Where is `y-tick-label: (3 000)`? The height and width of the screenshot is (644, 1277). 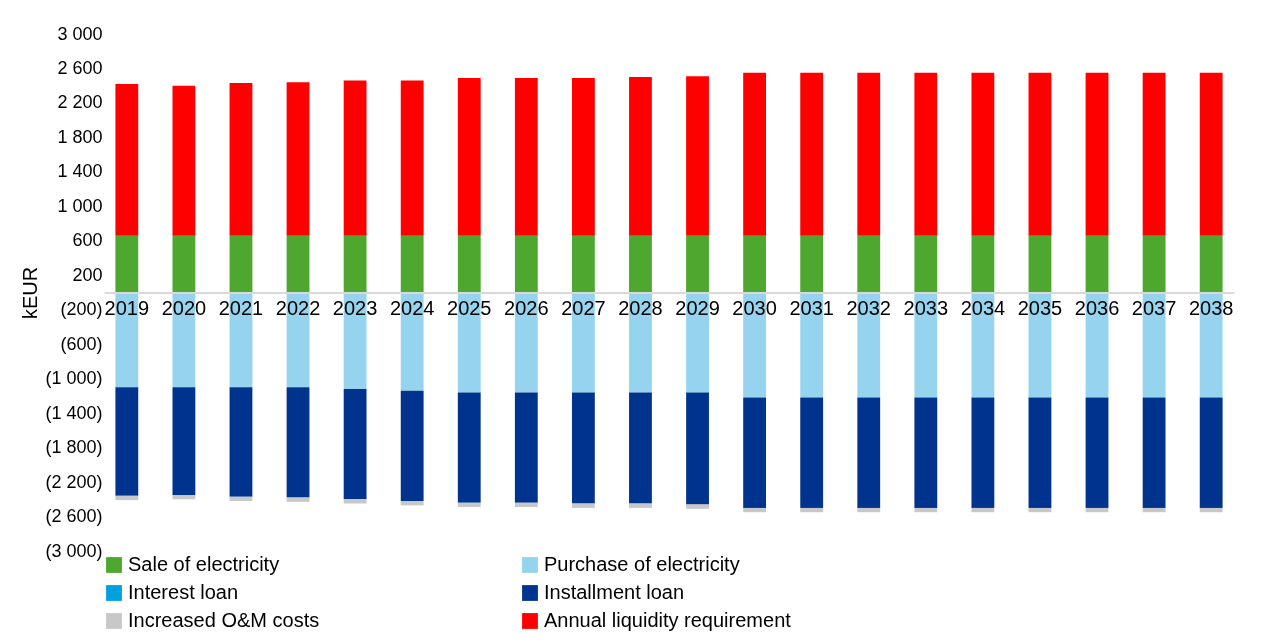 y-tick-label: (3 000) is located at coordinates (74, 550).